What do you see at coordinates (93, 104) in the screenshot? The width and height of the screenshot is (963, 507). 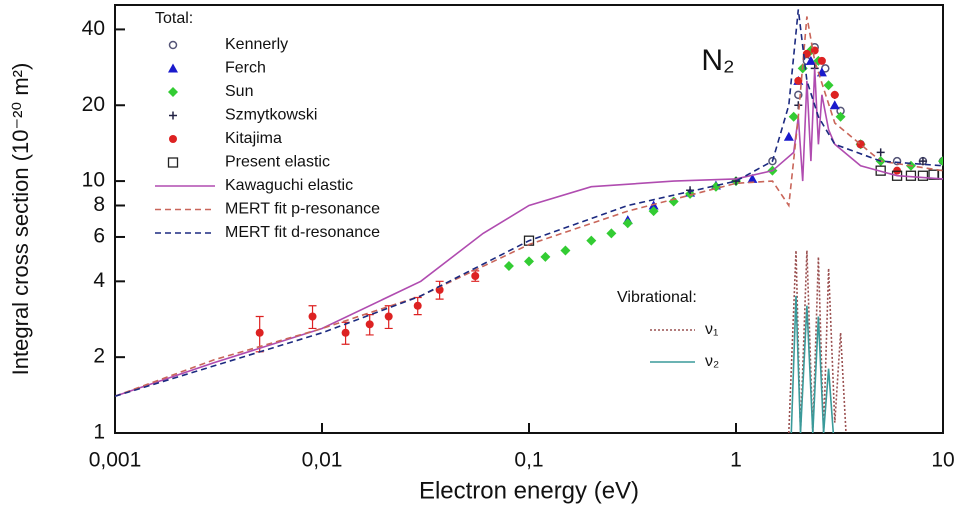 I see `y-tick-label: 20` at bounding box center [93, 104].